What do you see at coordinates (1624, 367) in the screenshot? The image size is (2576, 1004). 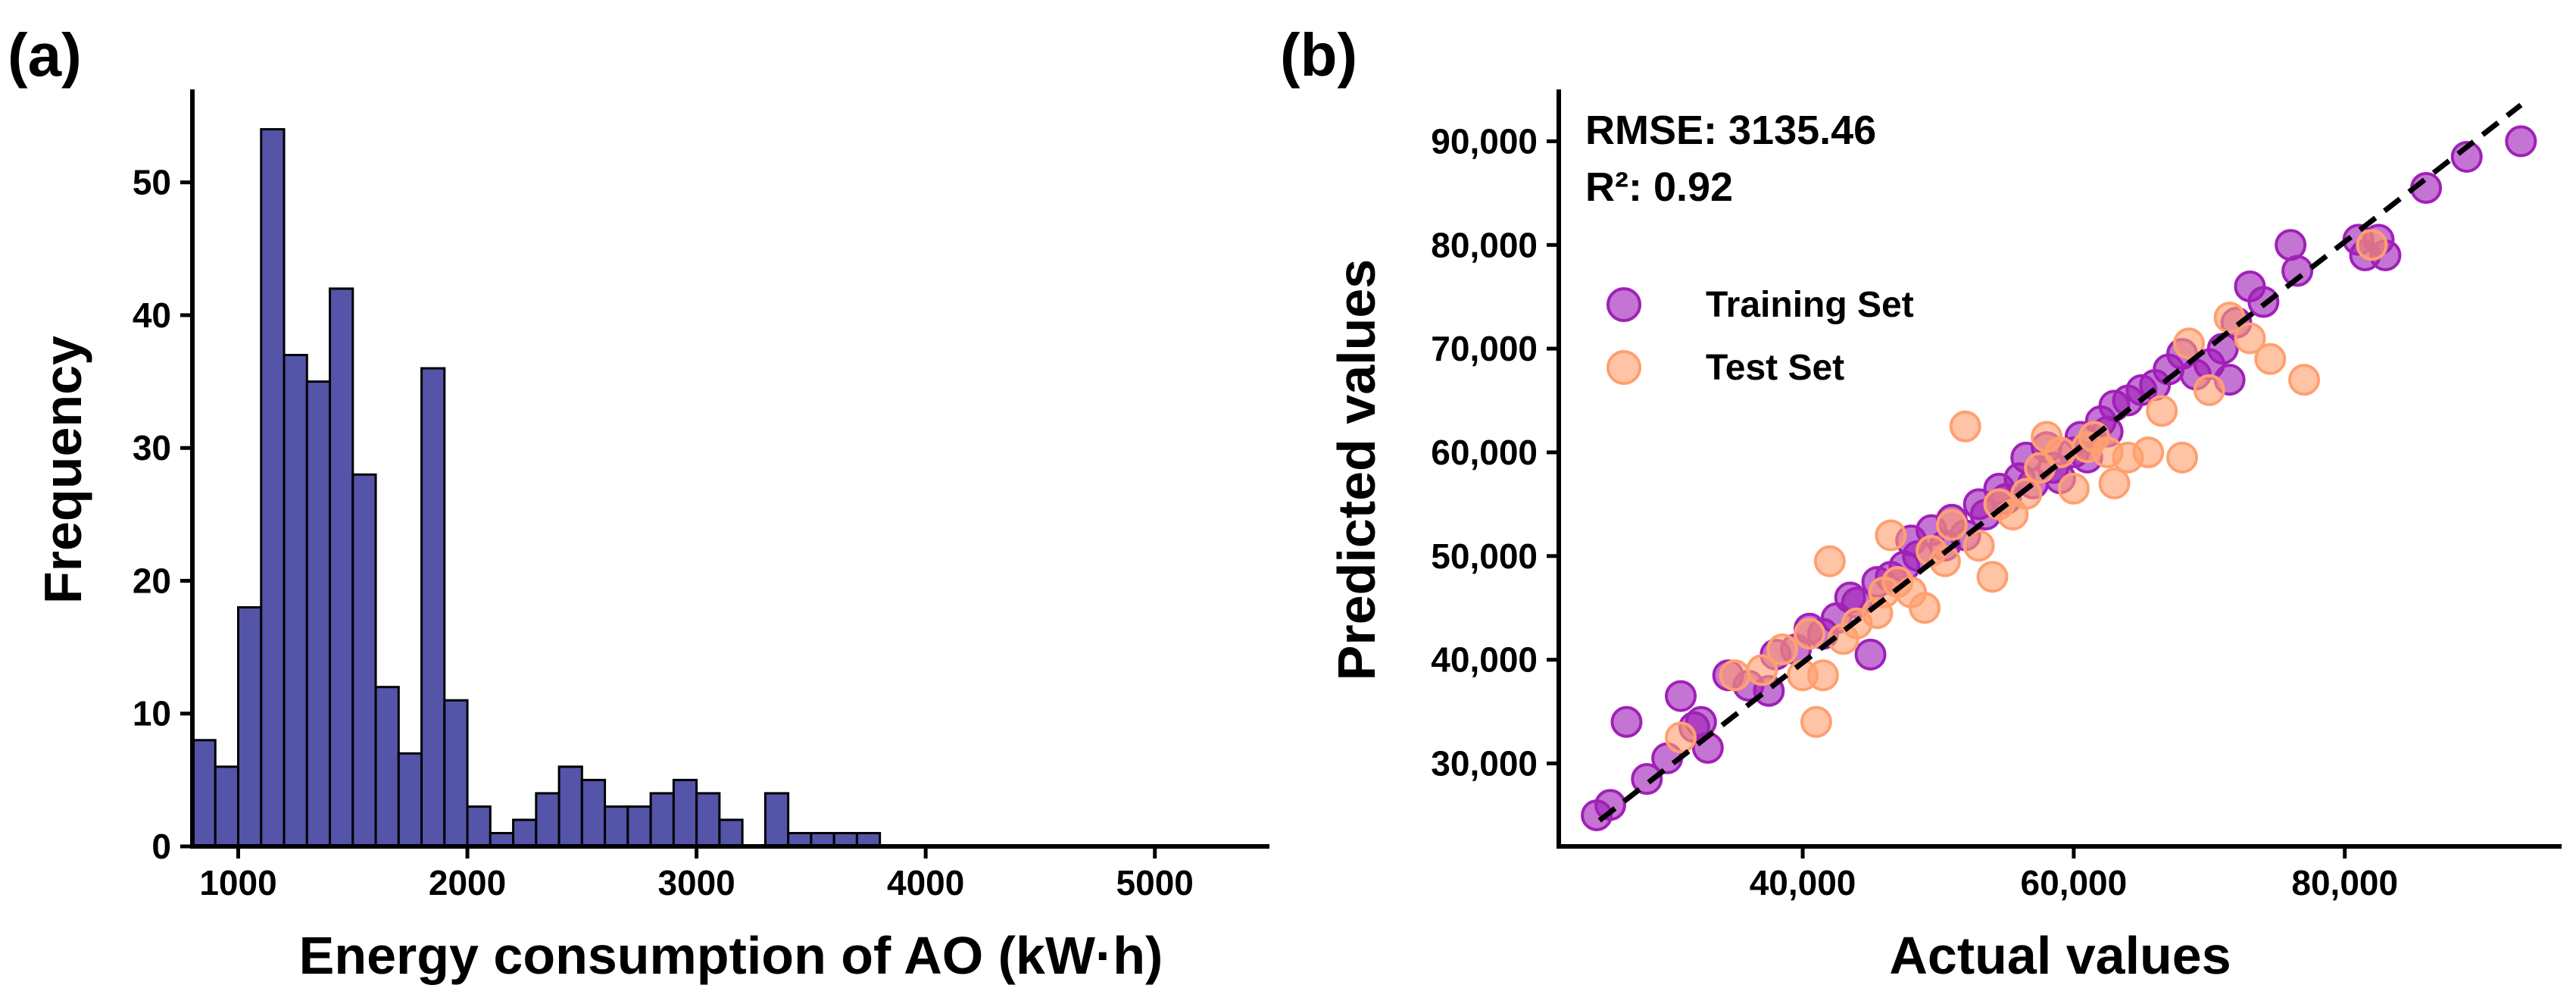 I see `legend-marker-test-set` at bounding box center [1624, 367].